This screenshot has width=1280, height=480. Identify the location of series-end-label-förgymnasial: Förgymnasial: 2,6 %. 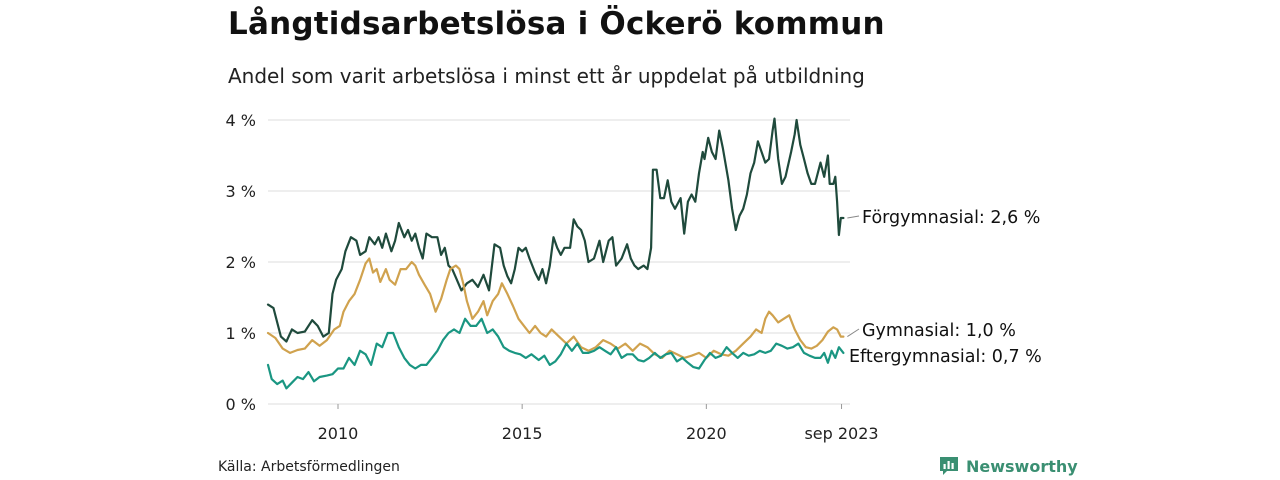
(951, 218).